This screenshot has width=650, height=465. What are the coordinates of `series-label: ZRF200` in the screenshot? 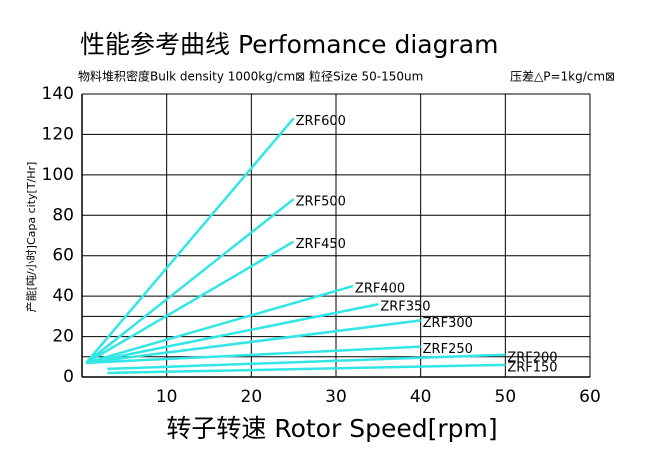 It's located at (532, 357).